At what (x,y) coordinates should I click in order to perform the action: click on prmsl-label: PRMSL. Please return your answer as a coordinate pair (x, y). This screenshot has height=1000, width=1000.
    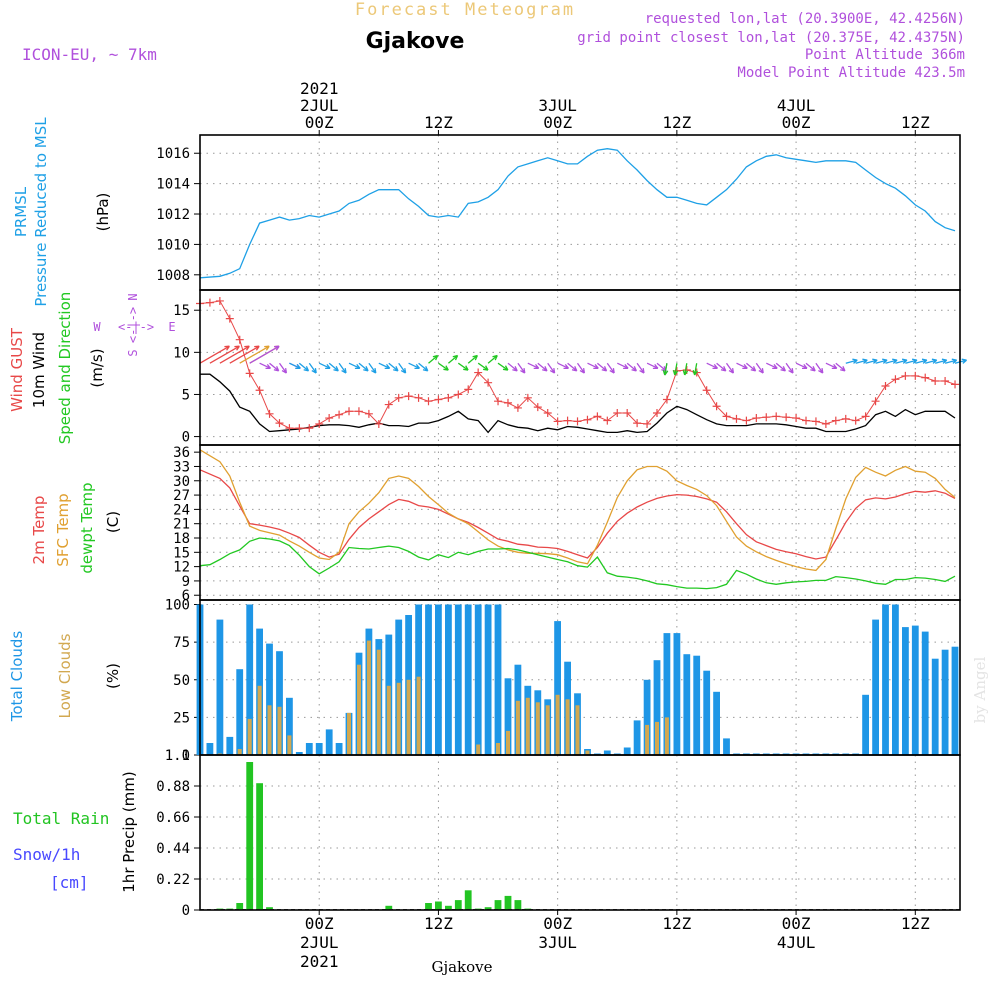
    Looking at the image, I should click on (21, 211).